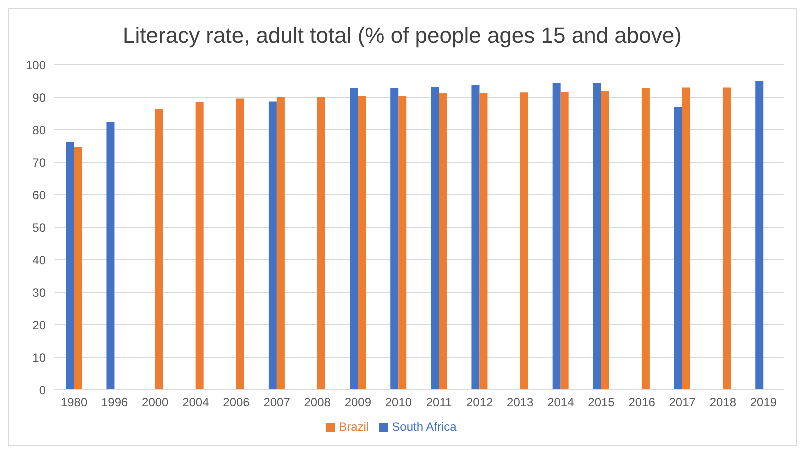 This screenshot has width=803, height=452. What do you see at coordinates (354, 427) in the screenshot?
I see `legend-label: Brazil` at bounding box center [354, 427].